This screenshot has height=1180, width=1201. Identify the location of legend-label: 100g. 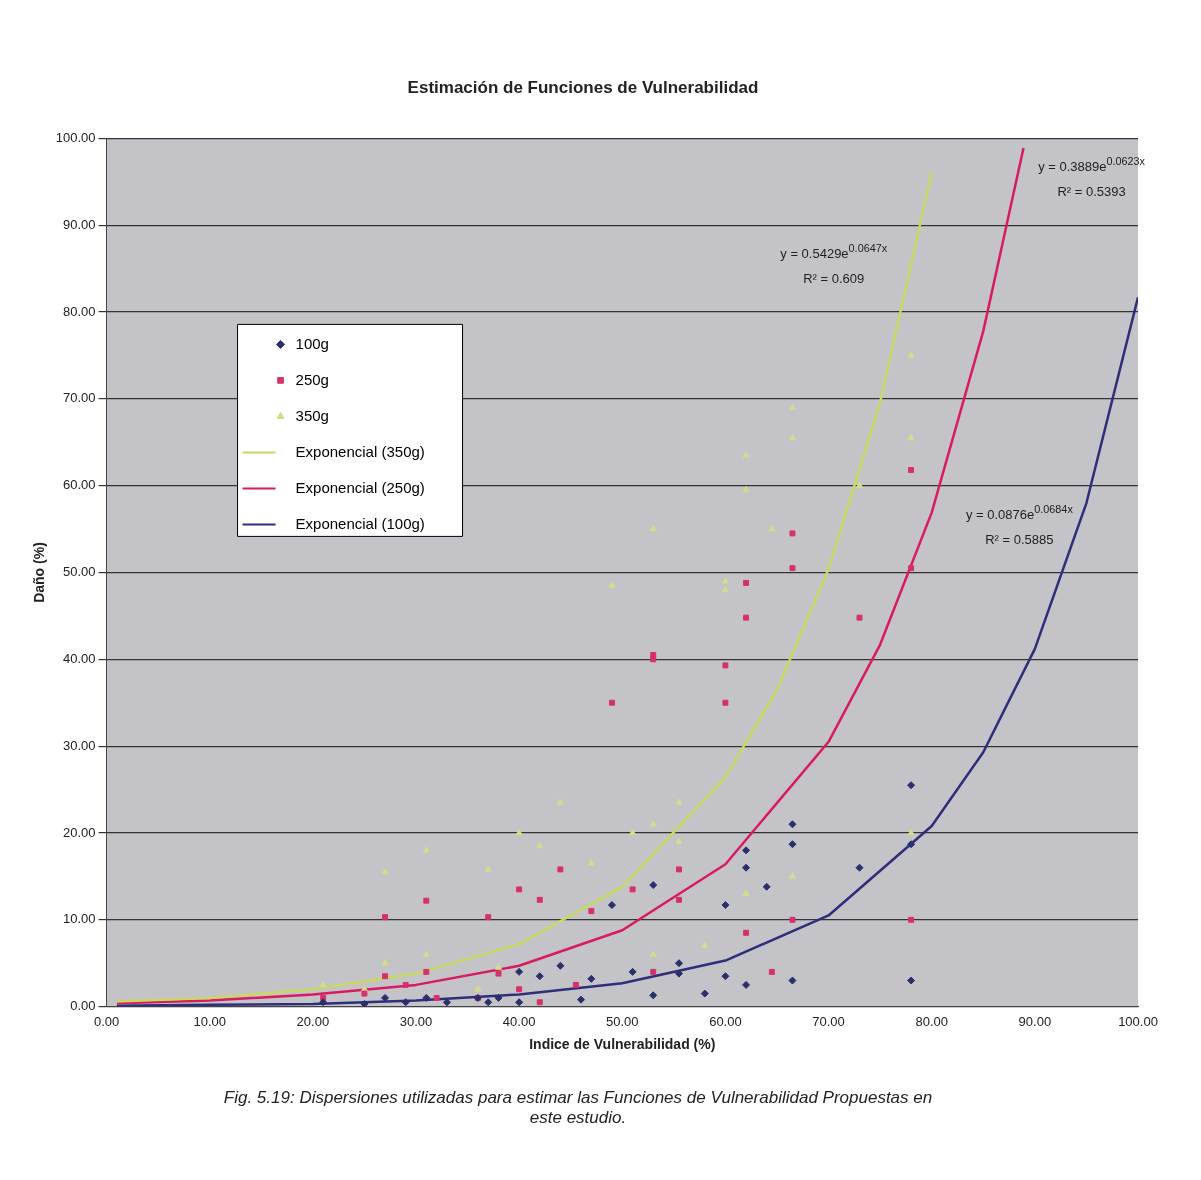
(312, 343).